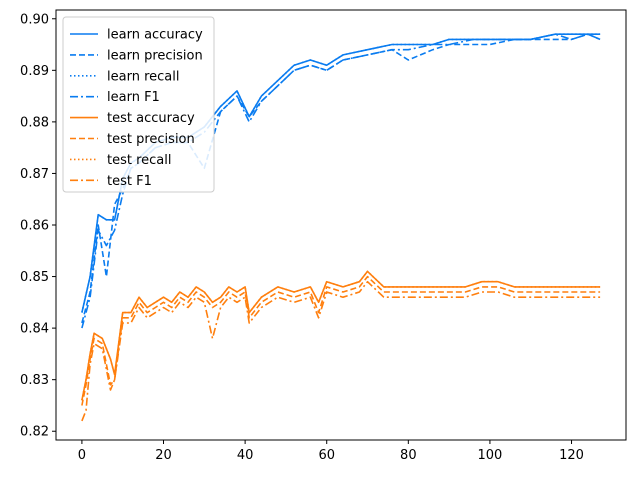 The height and width of the screenshot is (485, 640). Describe the element at coordinates (155, 55) in the screenshot. I see `legend-label: learn precision` at that location.